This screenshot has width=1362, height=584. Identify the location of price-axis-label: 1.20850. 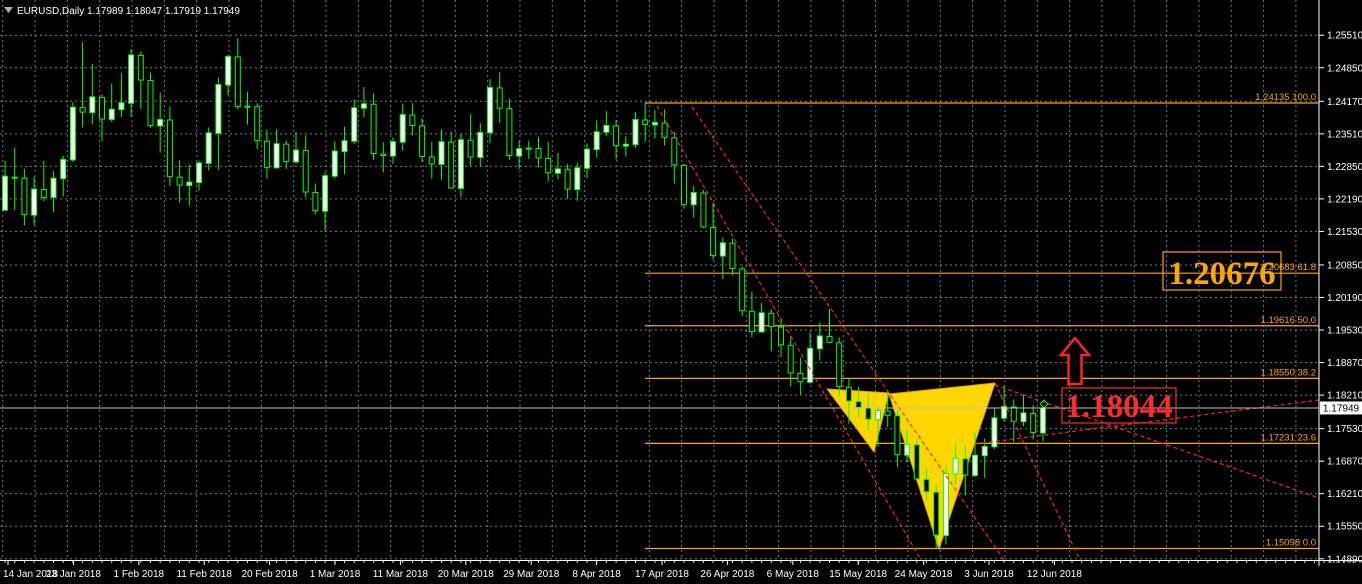
(1344, 265).